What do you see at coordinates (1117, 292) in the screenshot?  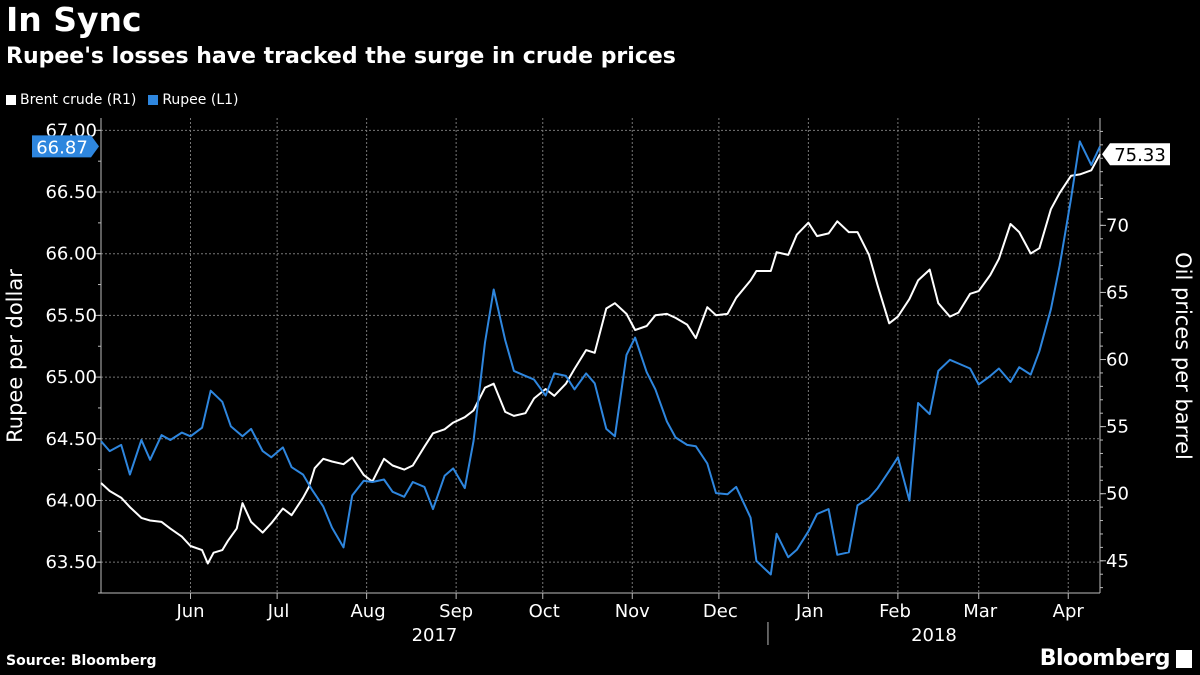 I see `right-tick-label: 65` at bounding box center [1117, 292].